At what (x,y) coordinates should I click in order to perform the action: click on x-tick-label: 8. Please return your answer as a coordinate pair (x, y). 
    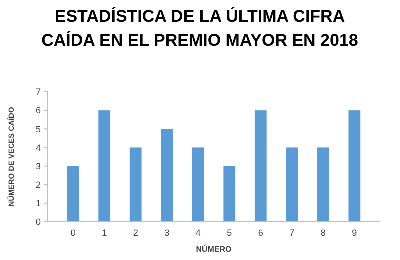
    Looking at the image, I should click on (323, 233).